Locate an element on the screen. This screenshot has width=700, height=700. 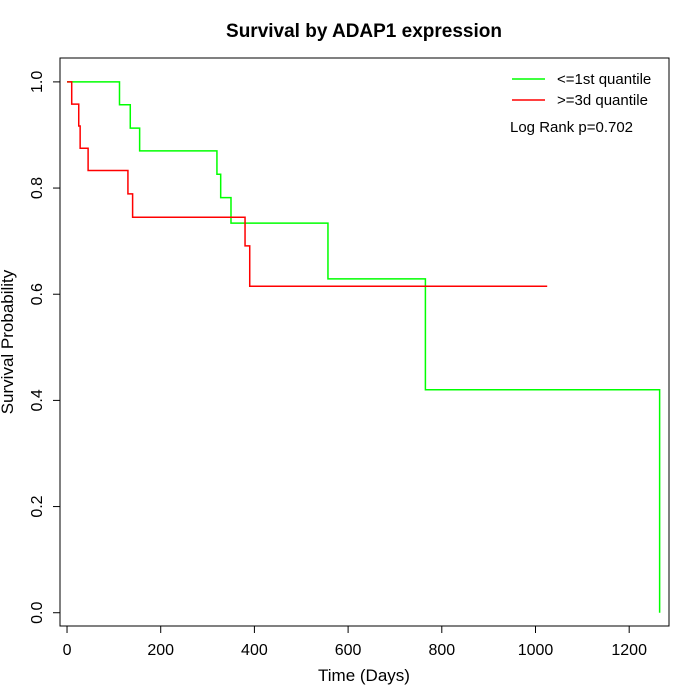
y-tick-label: 0.0 is located at coordinates (37, 613).